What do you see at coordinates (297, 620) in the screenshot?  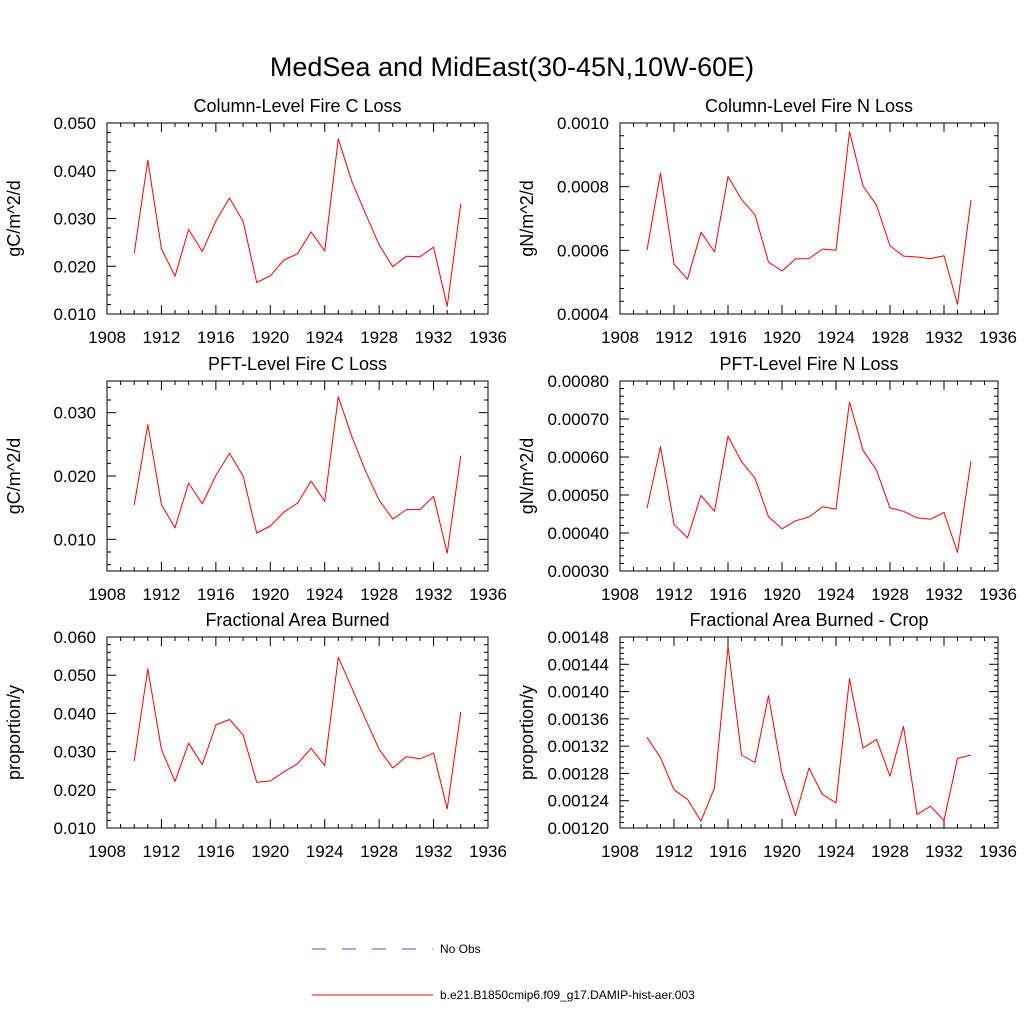 I see `panel-title: Fractional Area Burned` at bounding box center [297, 620].